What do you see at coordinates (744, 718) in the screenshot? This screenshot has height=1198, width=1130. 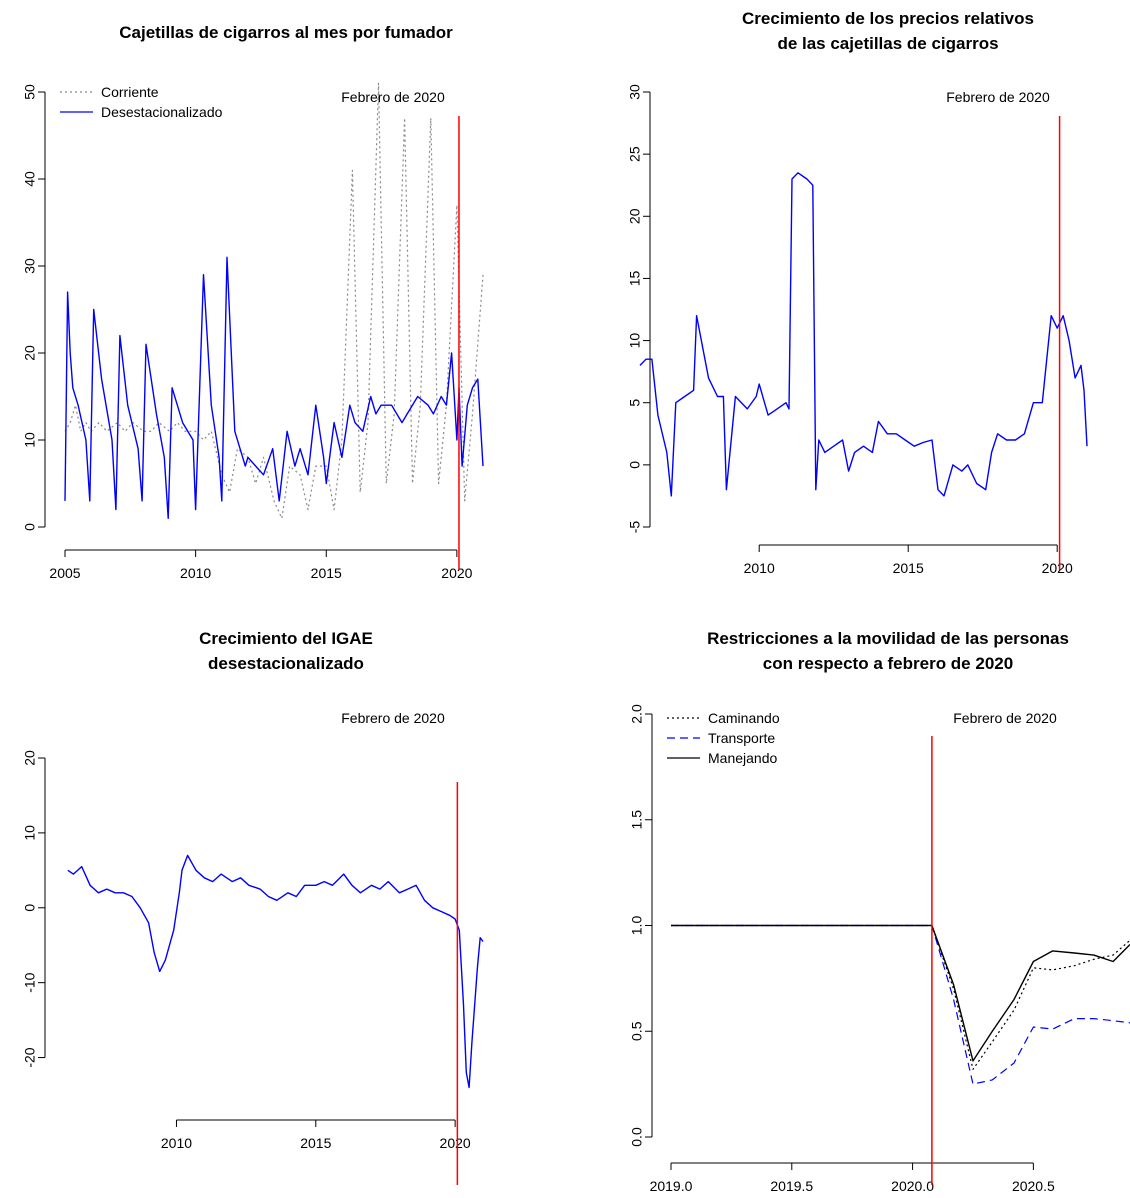 I see `legend-label: Caminando` at bounding box center [744, 718].